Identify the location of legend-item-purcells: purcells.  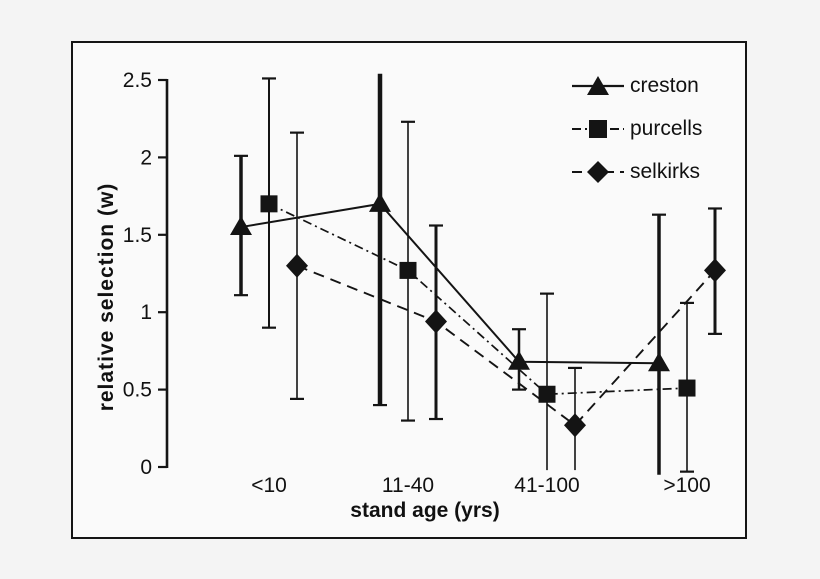
(636, 128).